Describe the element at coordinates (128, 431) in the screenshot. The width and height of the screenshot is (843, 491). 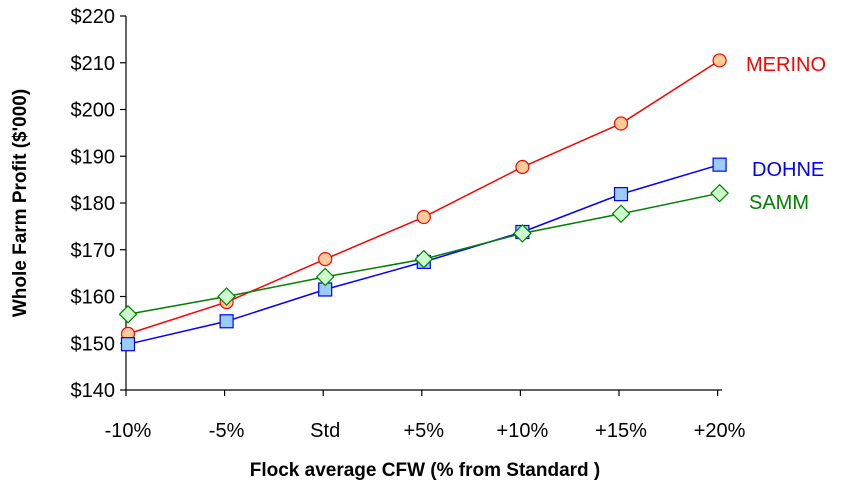
I see `x-tick-label: -10%` at that location.